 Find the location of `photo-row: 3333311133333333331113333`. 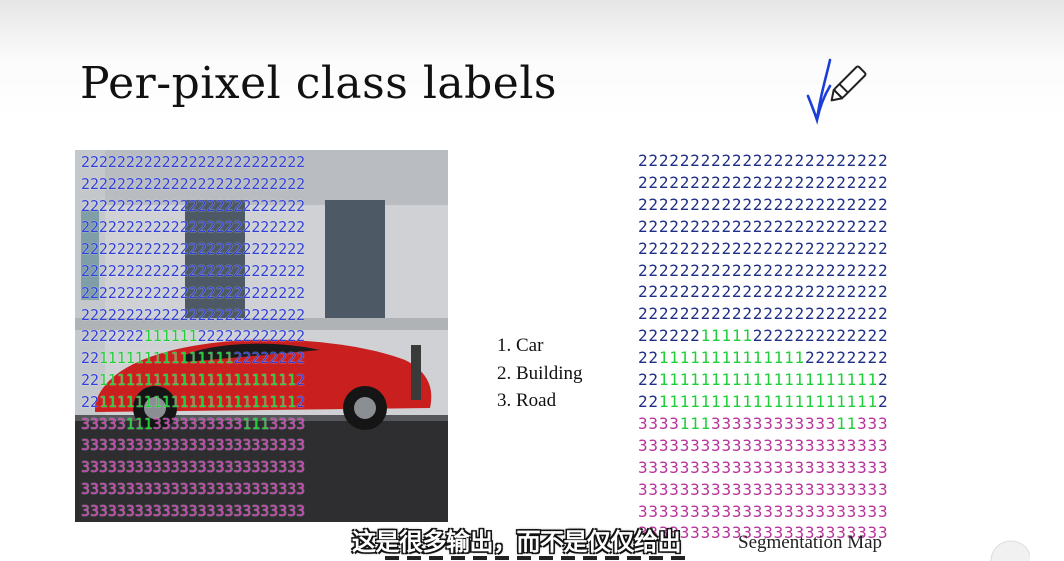

photo-row: 3333311133333333331113333 is located at coordinates (193, 425).